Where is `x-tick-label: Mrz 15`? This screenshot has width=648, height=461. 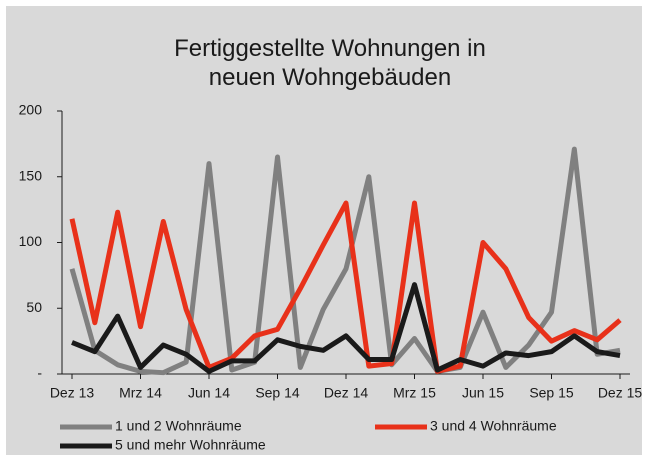
x-tick-label: Mrz 15 is located at coordinates (414, 393).